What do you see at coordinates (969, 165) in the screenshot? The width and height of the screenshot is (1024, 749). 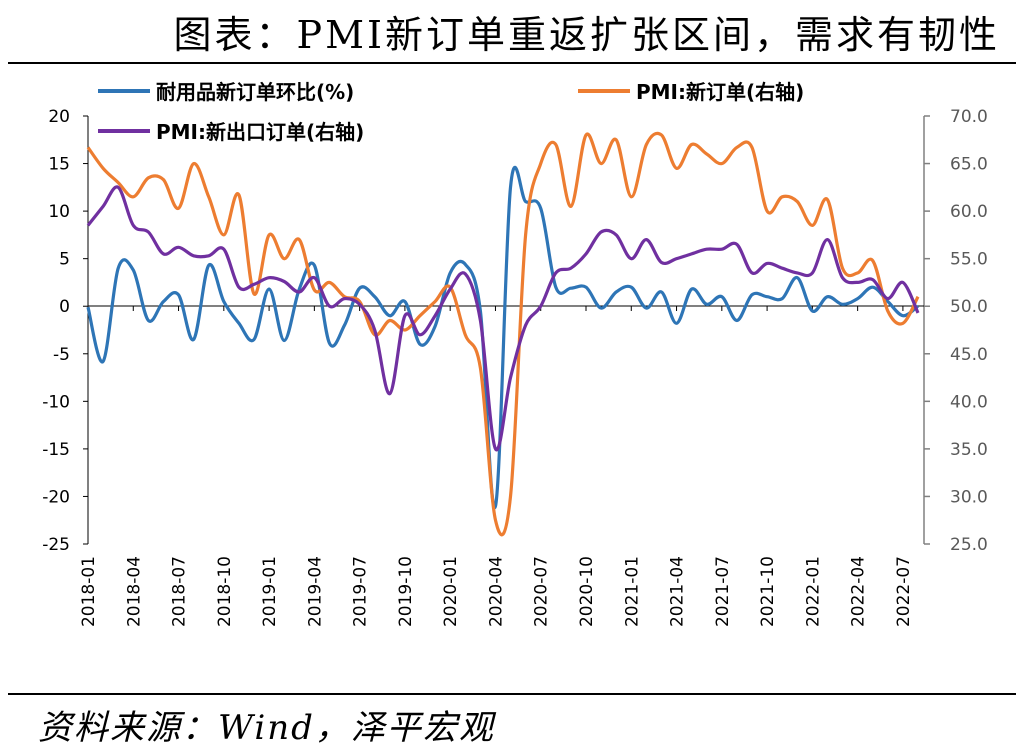 I see `right-tick-label: 65.0` at bounding box center [969, 165].